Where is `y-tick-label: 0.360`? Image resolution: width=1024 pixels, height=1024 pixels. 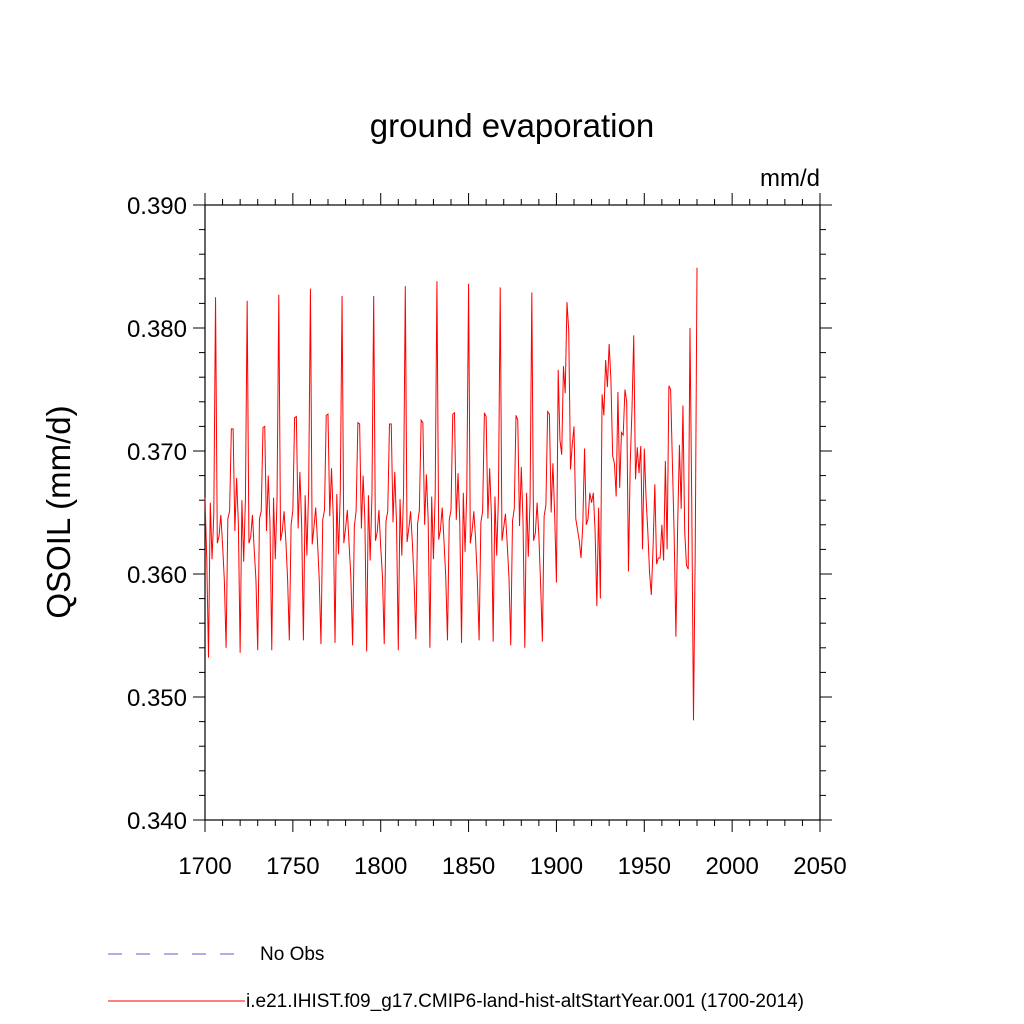 y-tick-label: 0.360 is located at coordinates (157, 575).